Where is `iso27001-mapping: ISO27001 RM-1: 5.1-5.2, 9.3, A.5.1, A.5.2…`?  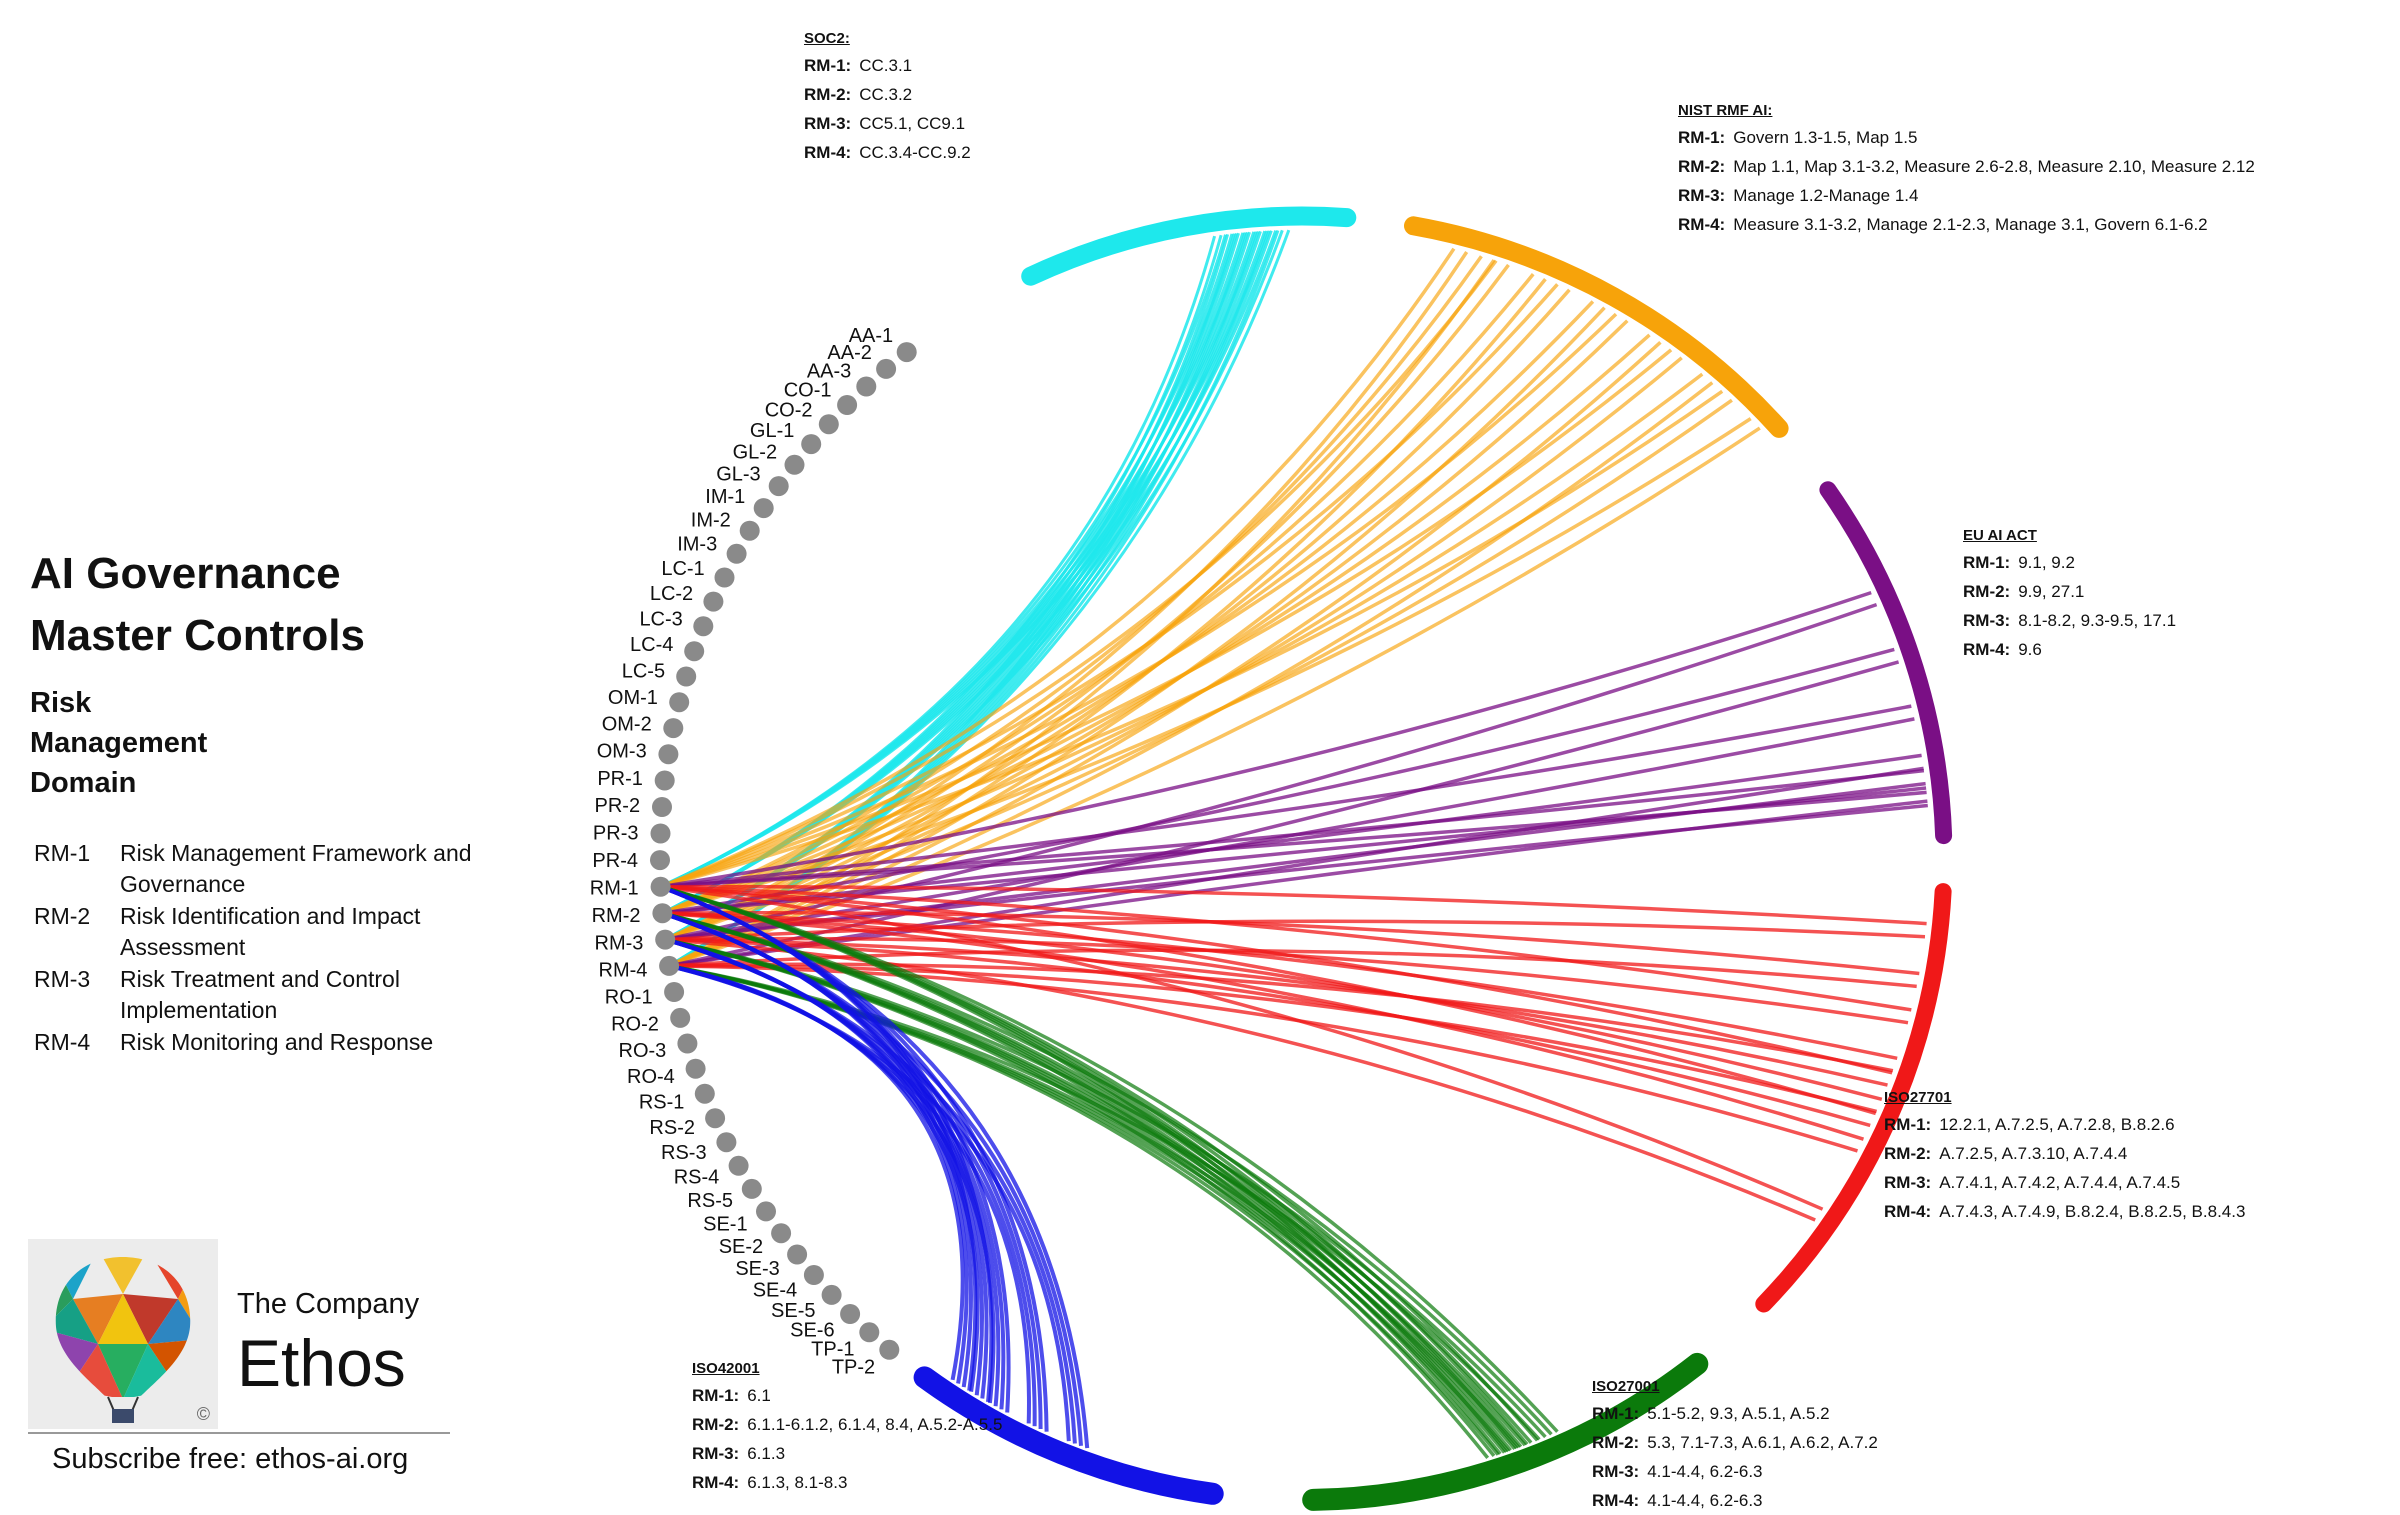 iso27001-mapping: ISO27001 RM-1: 5.1-5.2, 9.3, A.5.1, A.5.2… is located at coordinates (1735, 1445).